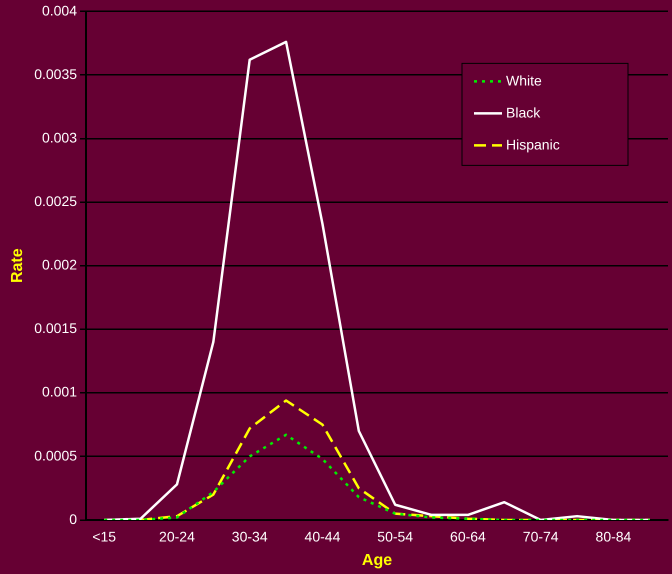  Describe the element at coordinates (73, 518) in the screenshot. I see `y-tick-label: 0` at that location.